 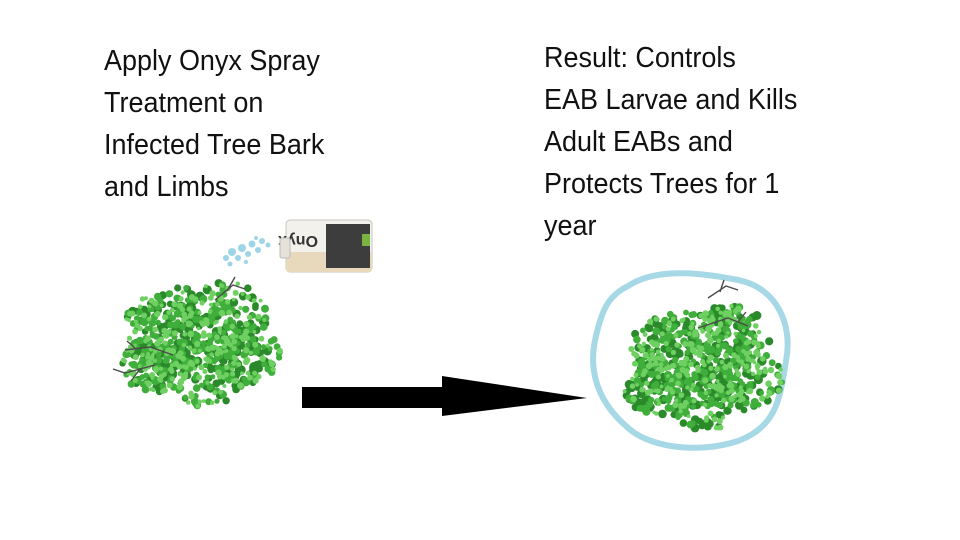 What do you see at coordinates (444, 396) in the screenshot?
I see `result-arrow-icon` at bounding box center [444, 396].